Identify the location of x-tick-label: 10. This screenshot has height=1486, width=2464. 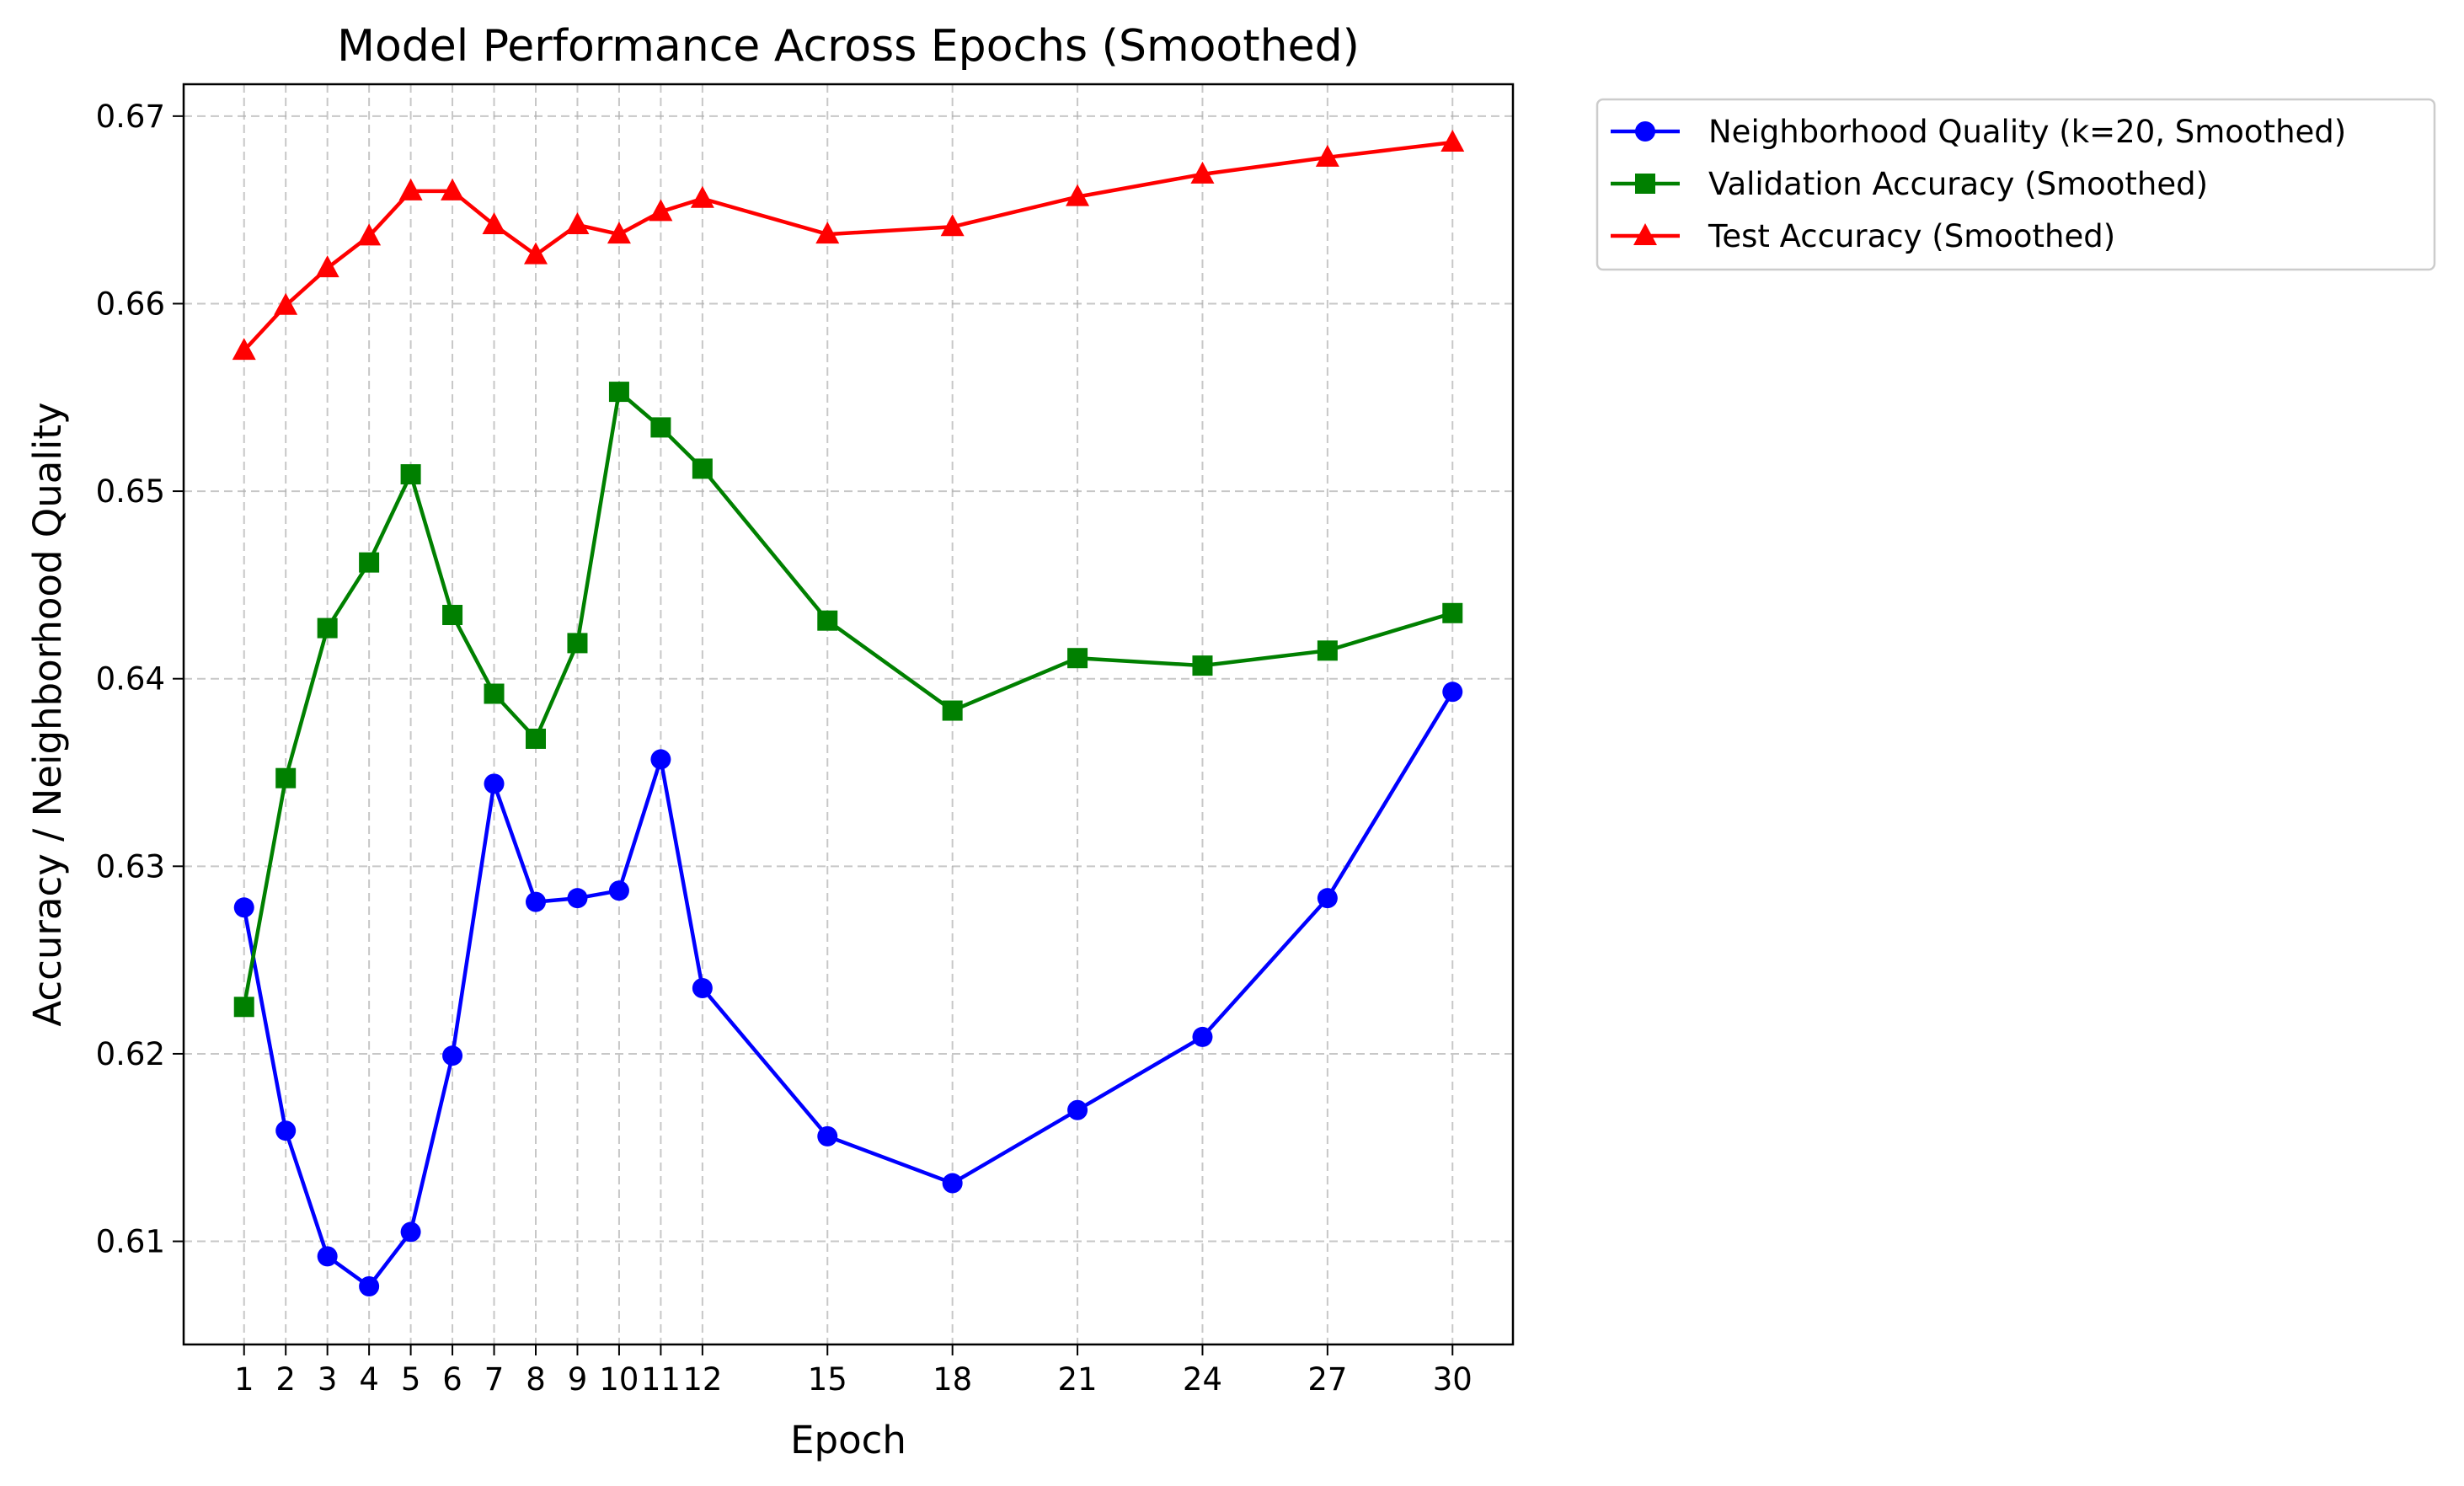
(619, 1379).